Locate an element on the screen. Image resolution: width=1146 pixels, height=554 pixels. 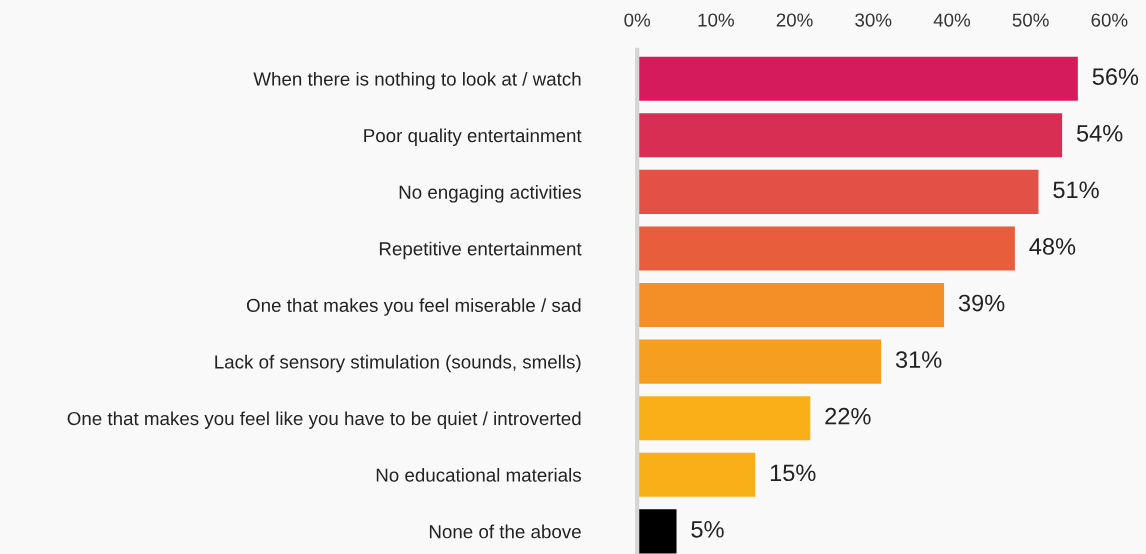
x-tick-label: 10% is located at coordinates (716, 20).